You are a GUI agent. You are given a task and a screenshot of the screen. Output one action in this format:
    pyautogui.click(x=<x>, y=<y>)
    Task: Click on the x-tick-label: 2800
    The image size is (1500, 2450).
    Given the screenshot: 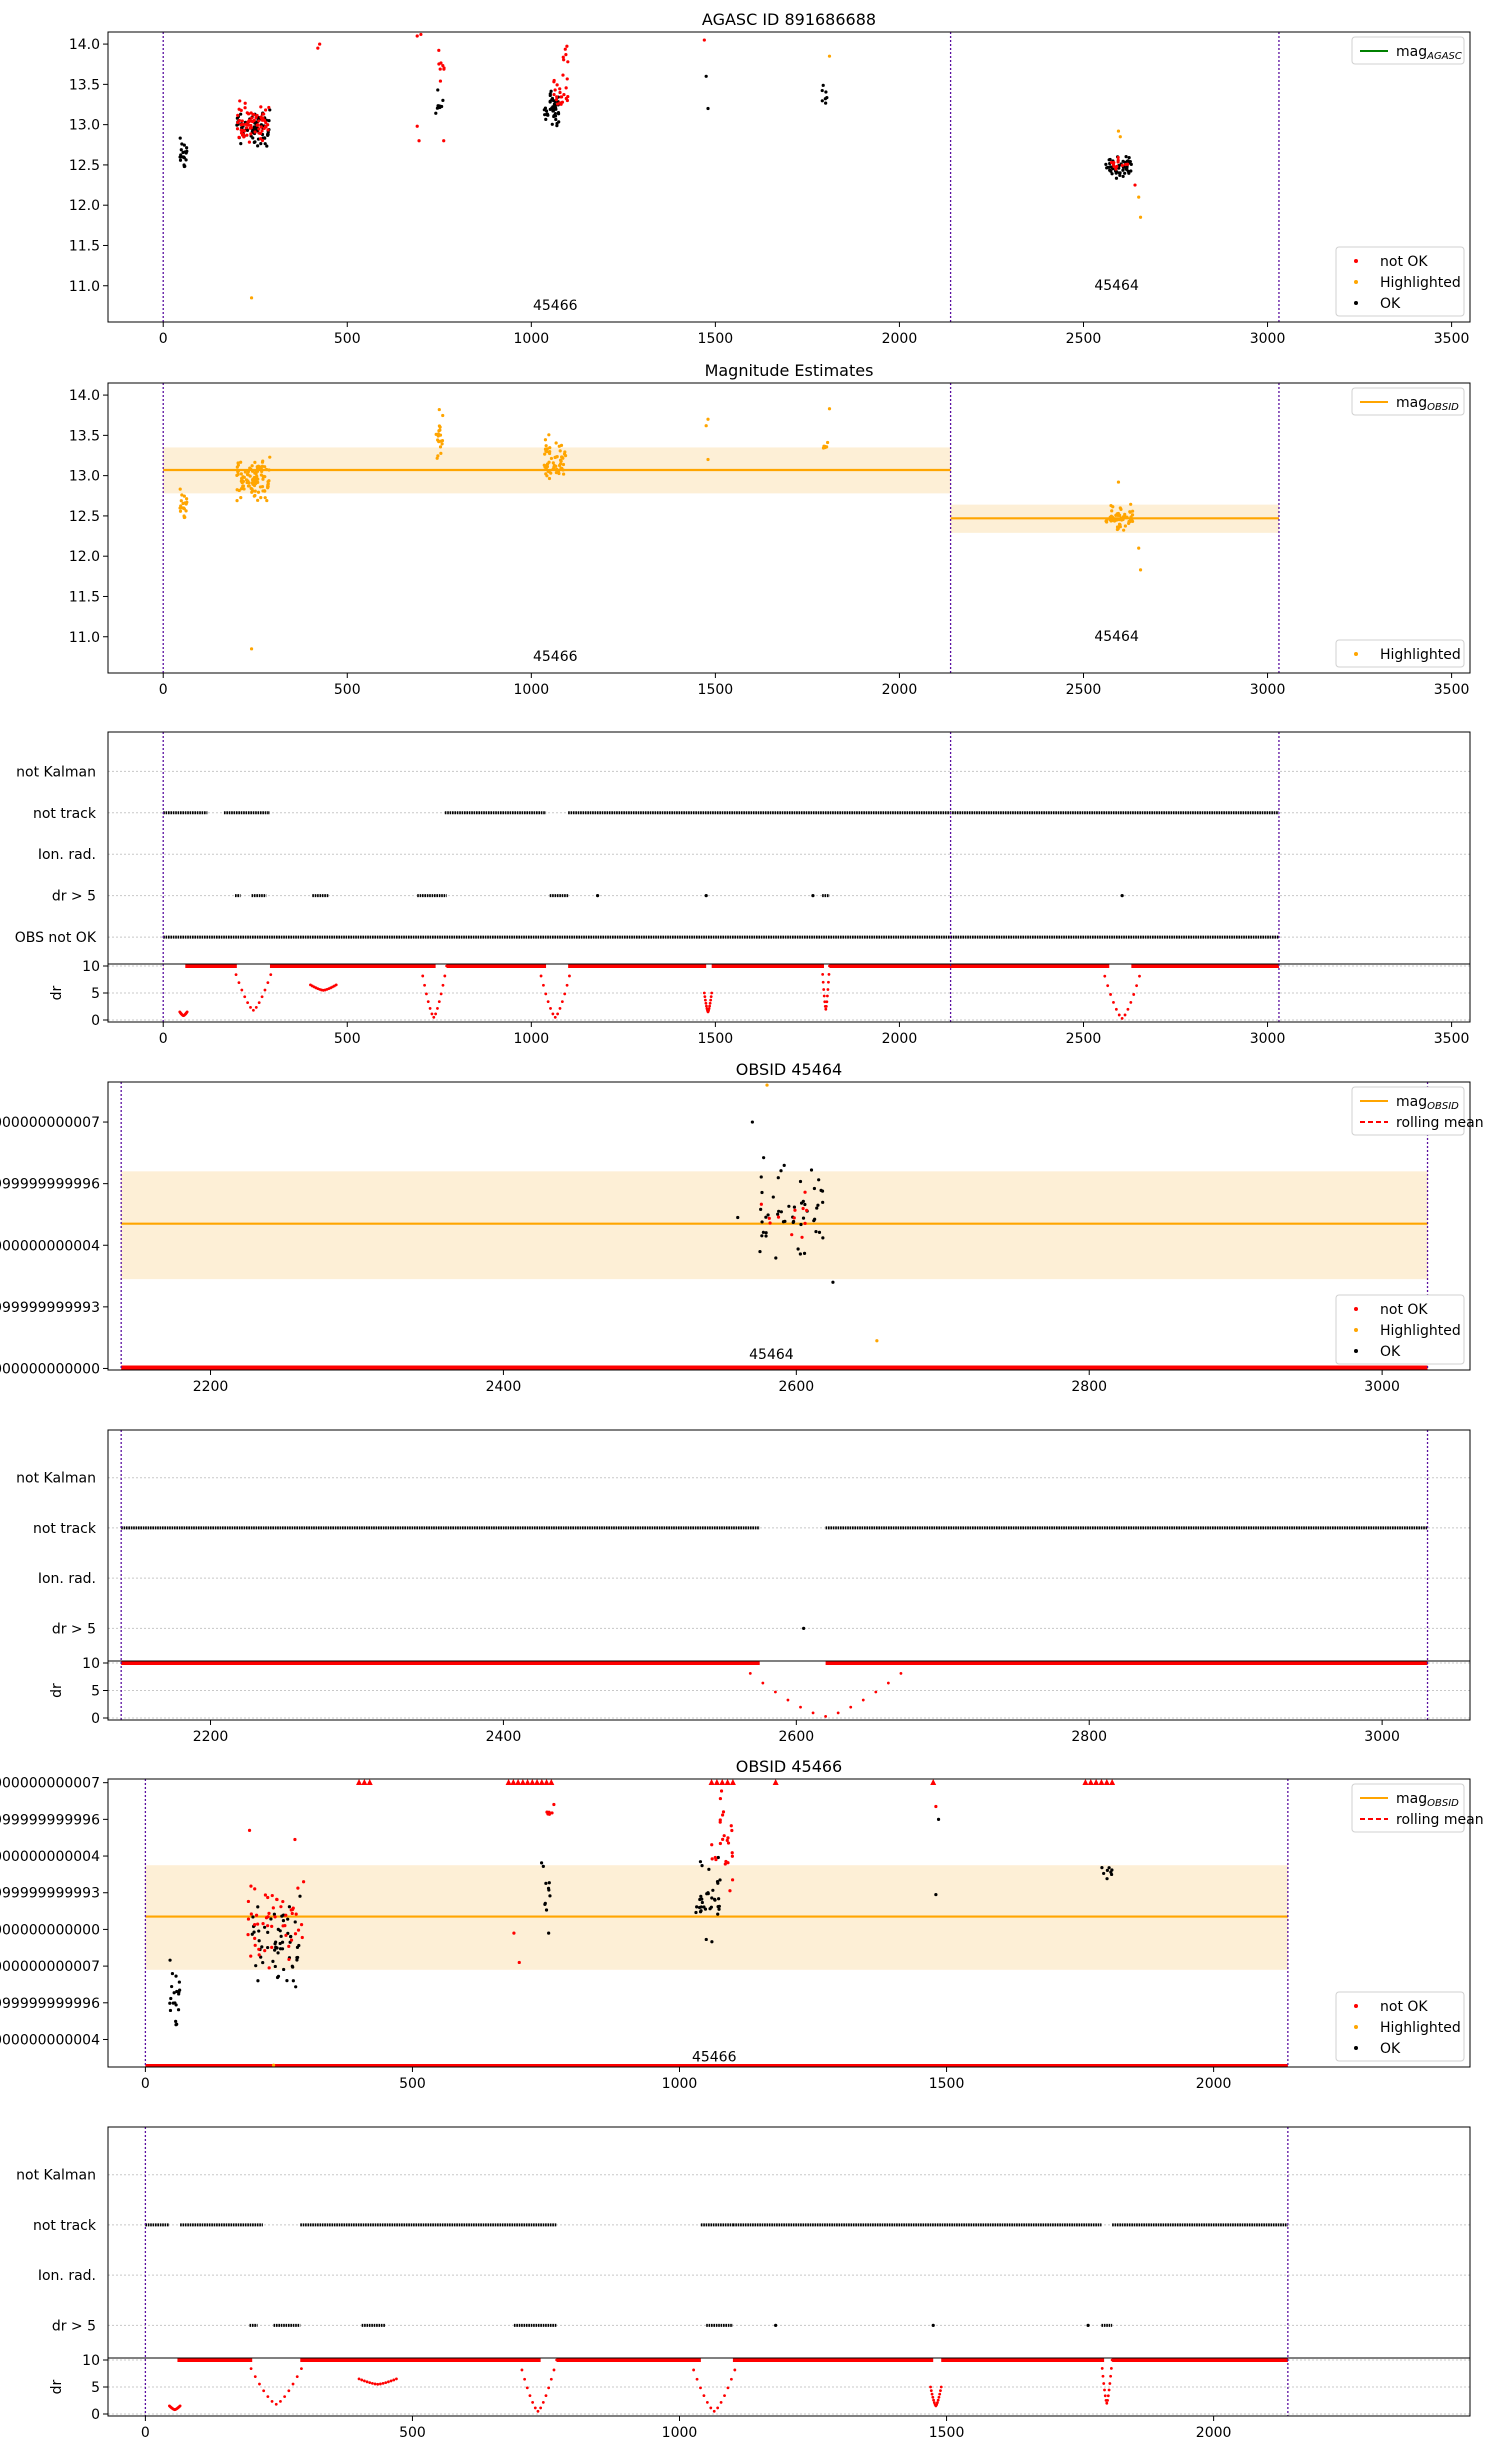 What is the action you would take?
    pyautogui.click(x=1089, y=1737)
    